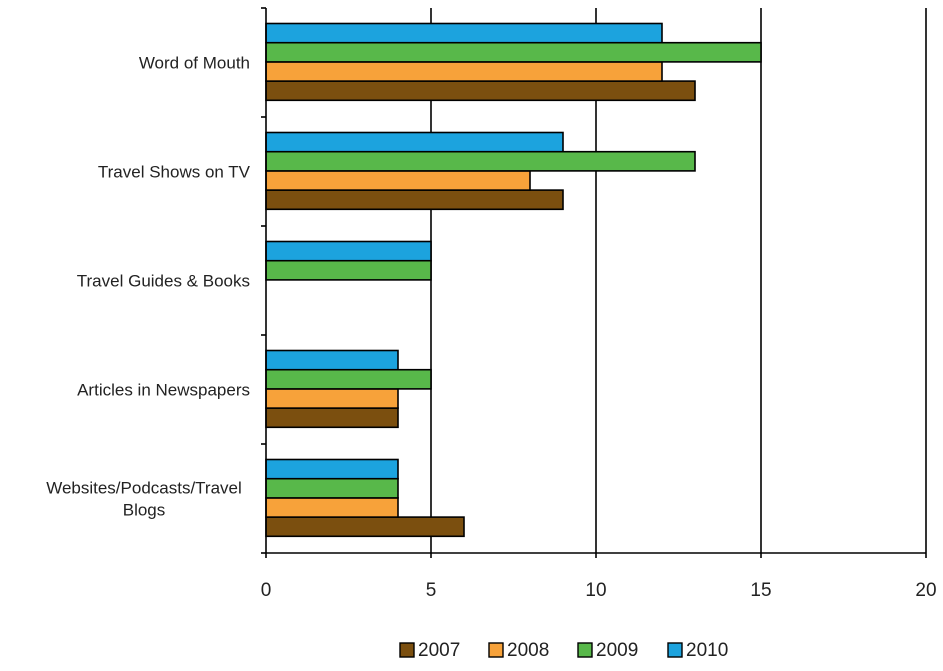 The height and width of the screenshot is (671, 943). I want to click on x-tick-label: 5, so click(431, 590).